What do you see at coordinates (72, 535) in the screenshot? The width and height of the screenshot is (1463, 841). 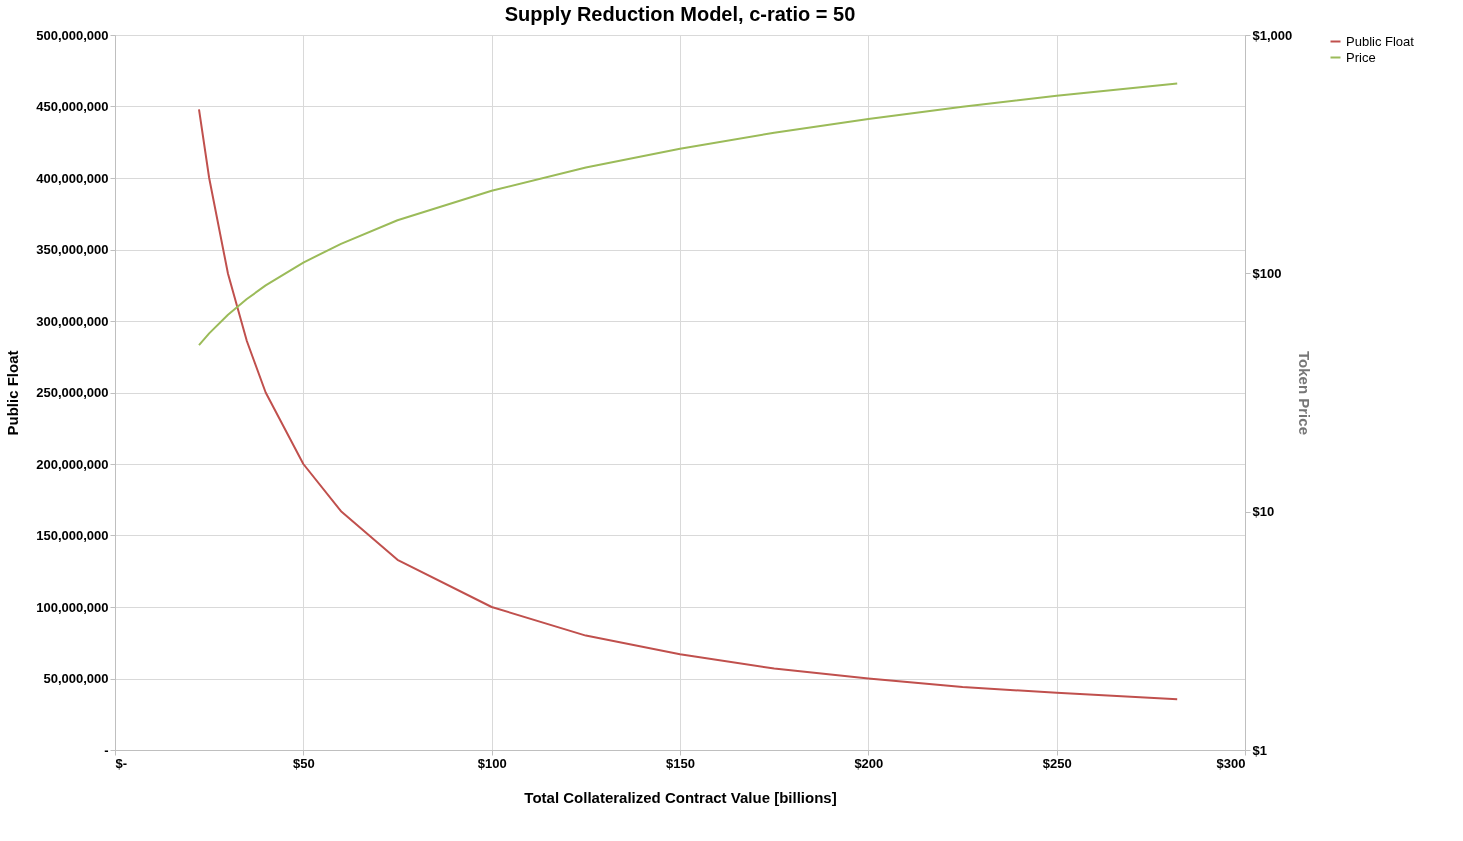 I see `y-tick-label: 150,000,000` at bounding box center [72, 535].